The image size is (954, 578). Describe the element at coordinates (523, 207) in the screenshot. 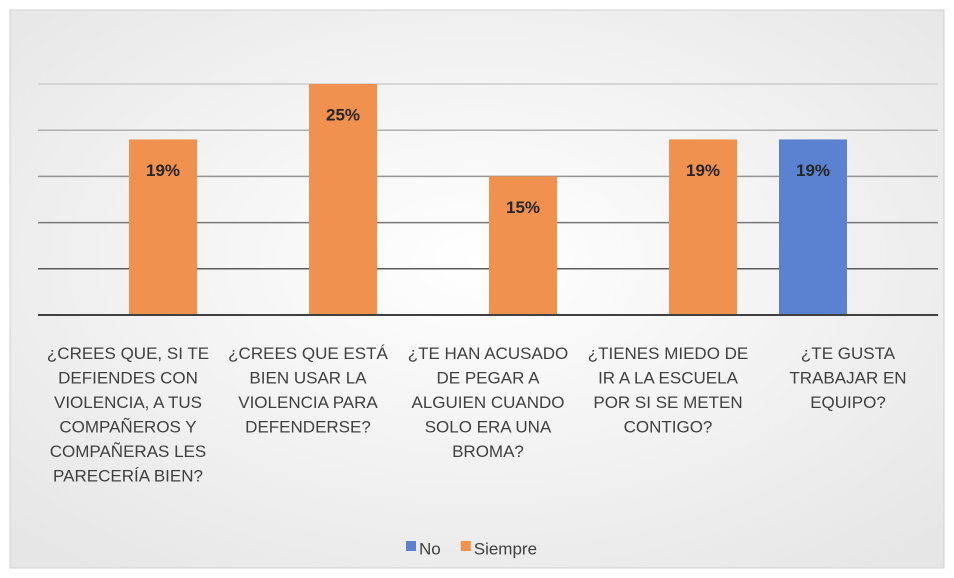

I see `data-label: 15%` at that location.